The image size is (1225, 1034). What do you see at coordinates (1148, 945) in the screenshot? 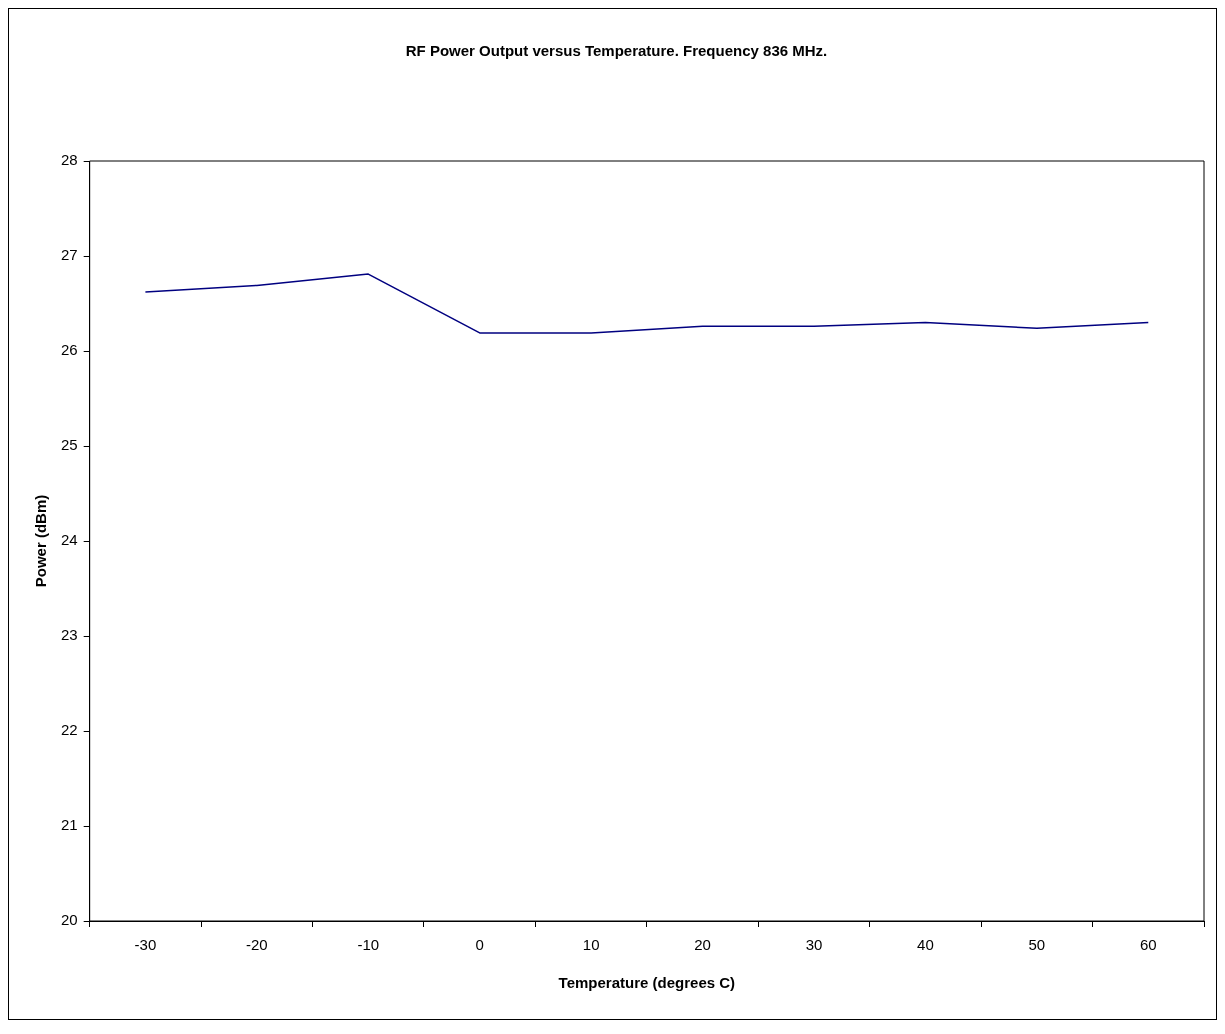
I see `x-tick-label: 60` at bounding box center [1148, 945].